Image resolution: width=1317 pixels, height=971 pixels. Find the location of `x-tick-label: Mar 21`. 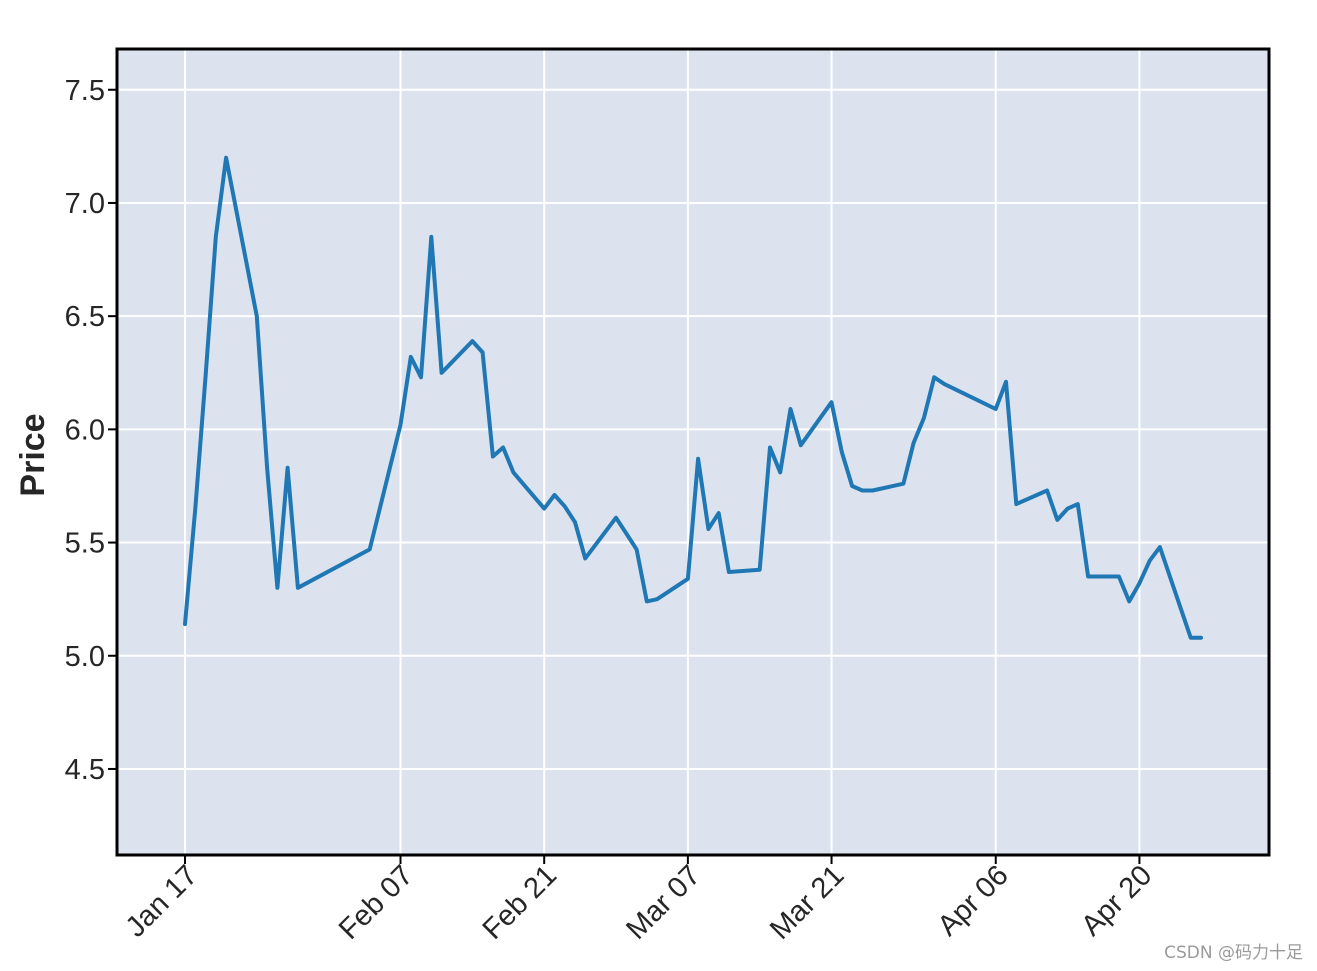

x-tick-label: Mar 21 is located at coordinates (807, 902).